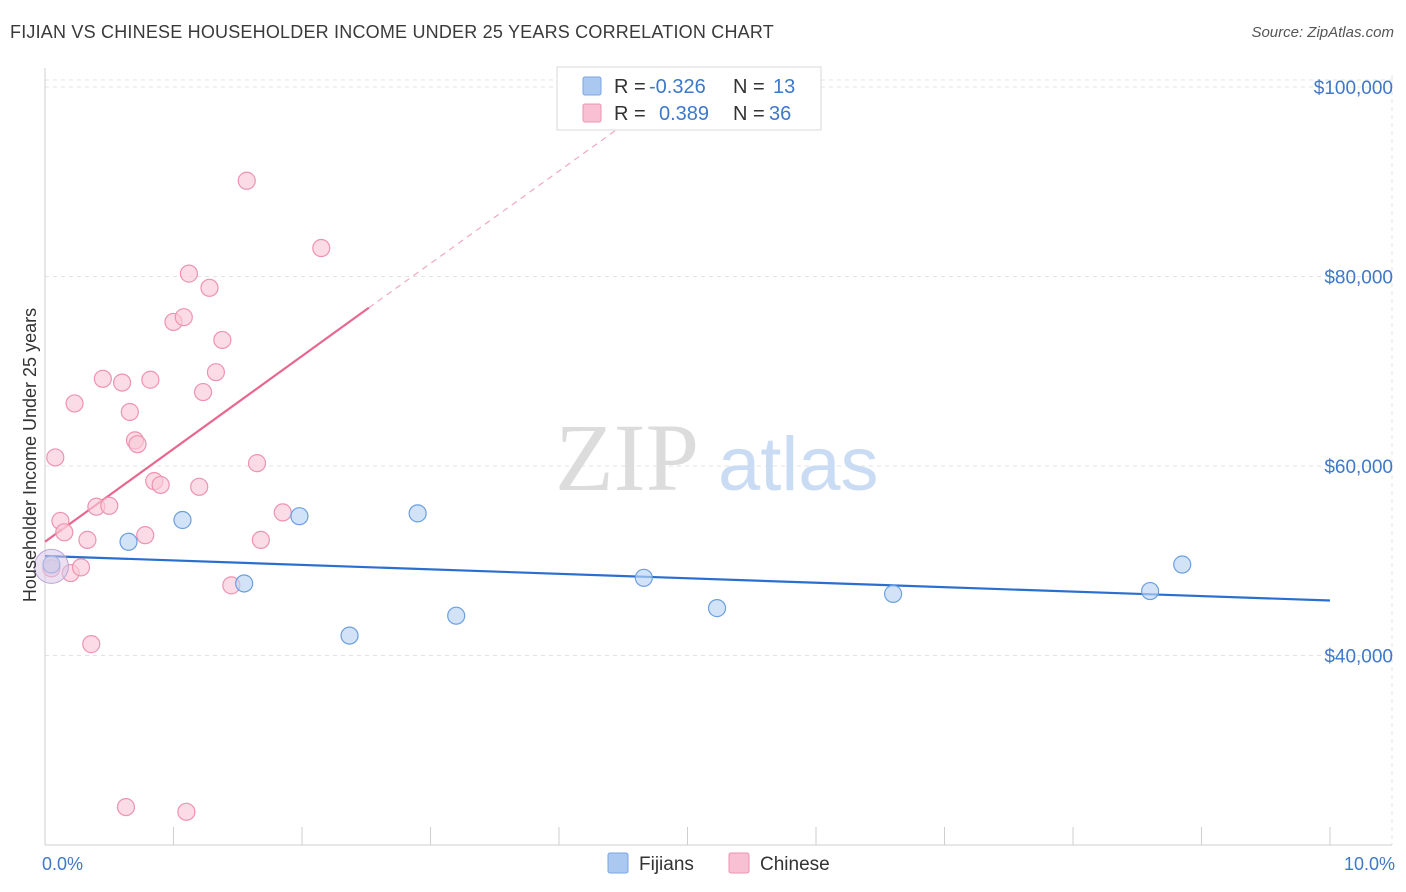  What do you see at coordinates (798, 464) in the screenshot?
I see `watermark-atlas: atlas` at bounding box center [798, 464].